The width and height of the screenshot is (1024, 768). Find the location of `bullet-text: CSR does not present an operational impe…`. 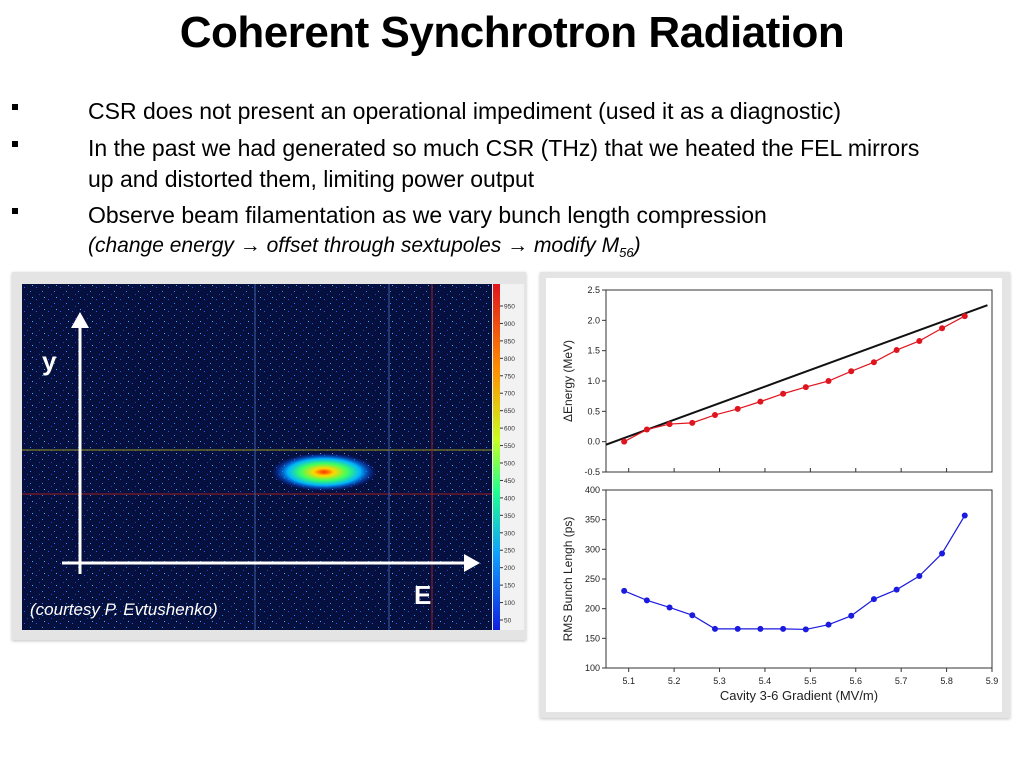

bullet-text: CSR does not present an operational impe… is located at coordinates (465, 111).